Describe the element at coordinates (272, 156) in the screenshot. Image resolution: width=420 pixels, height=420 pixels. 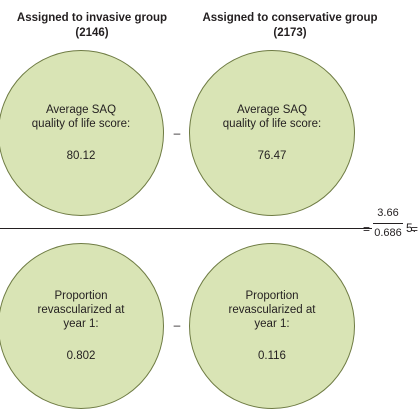
I see `conservative-saq-value: 76.47` at that location.